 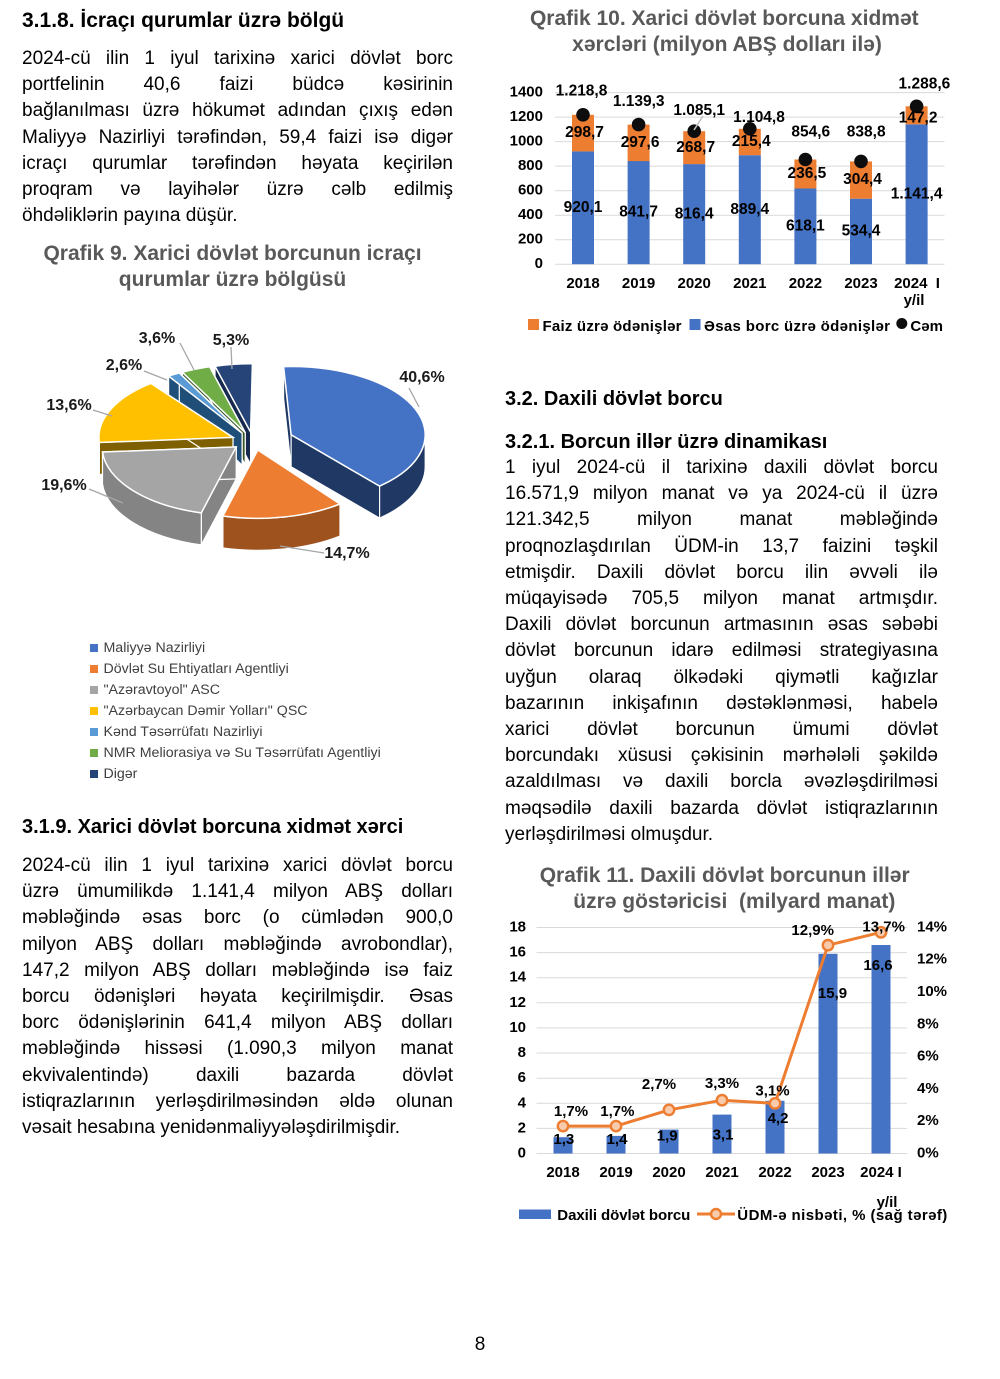 What do you see at coordinates (612, 326) in the screenshot?
I see `svg-text: Faiz üzrə ödənişlər` at bounding box center [612, 326].